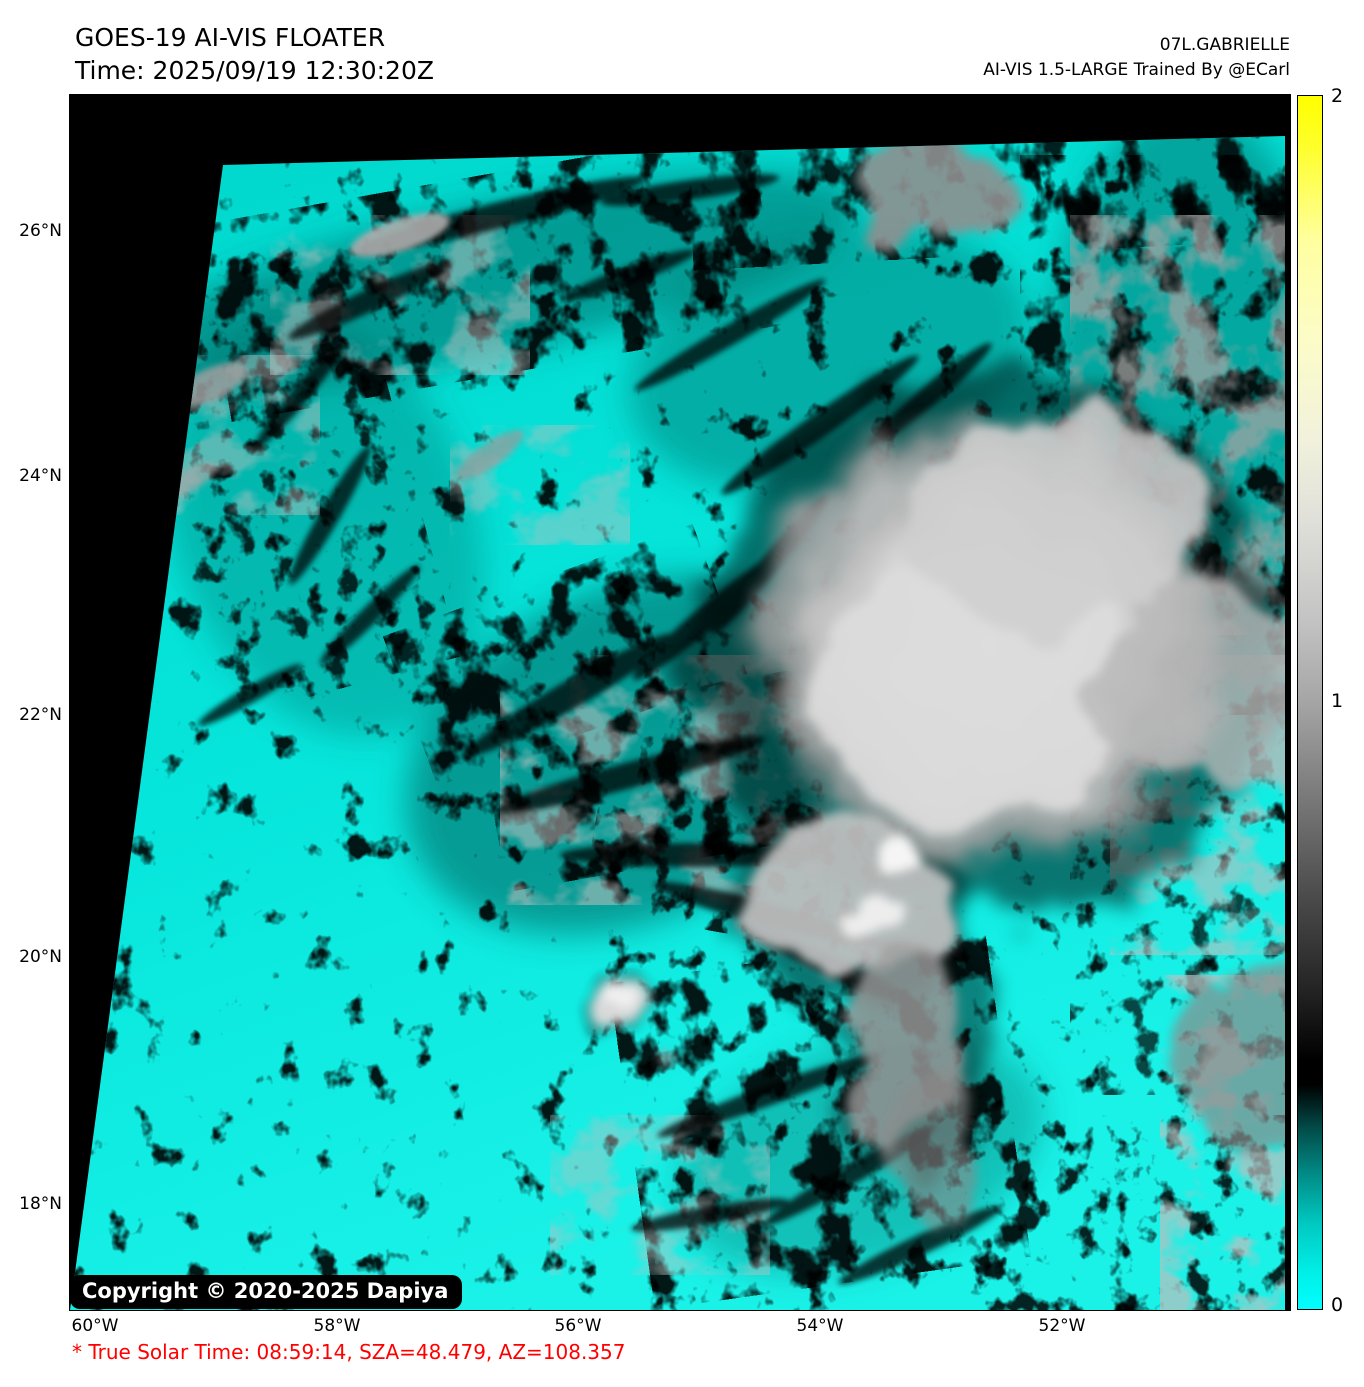 The image size is (1364, 1387). Describe the element at coordinates (230, 37) in the screenshot. I see `page-title: GOES-19 AI-VIS FLOATER` at that location.